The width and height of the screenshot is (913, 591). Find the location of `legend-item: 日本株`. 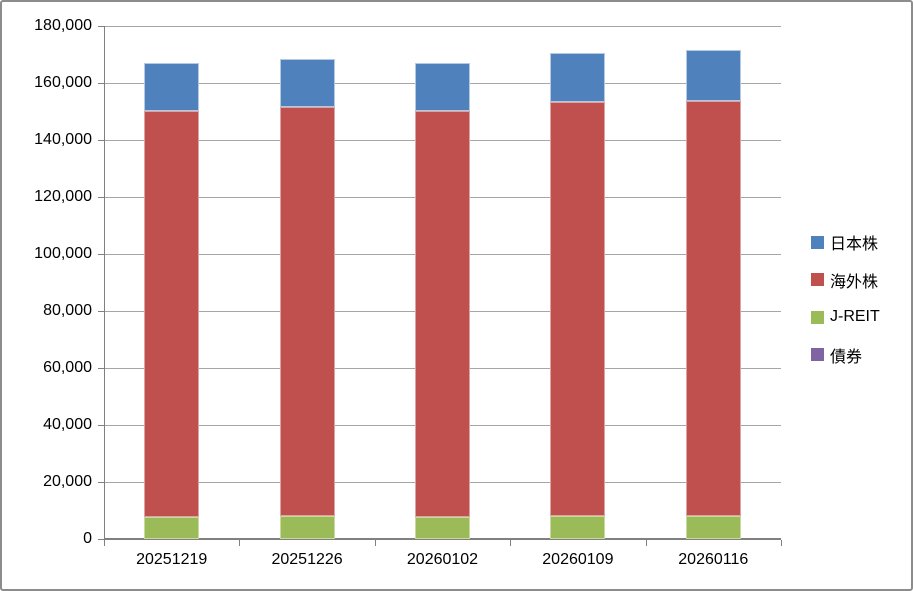

legend-item: 日本株 is located at coordinates (845, 243).